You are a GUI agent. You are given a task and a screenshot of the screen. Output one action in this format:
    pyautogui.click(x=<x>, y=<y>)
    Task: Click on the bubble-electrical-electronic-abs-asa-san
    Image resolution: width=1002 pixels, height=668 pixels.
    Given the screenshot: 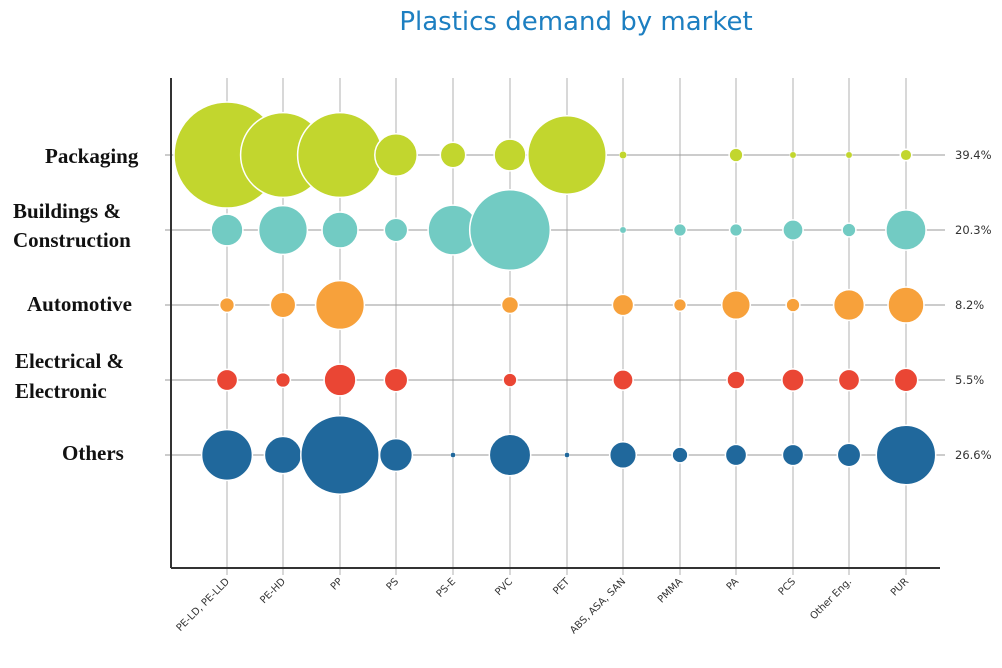 What is the action you would take?
    pyautogui.click(x=623, y=380)
    